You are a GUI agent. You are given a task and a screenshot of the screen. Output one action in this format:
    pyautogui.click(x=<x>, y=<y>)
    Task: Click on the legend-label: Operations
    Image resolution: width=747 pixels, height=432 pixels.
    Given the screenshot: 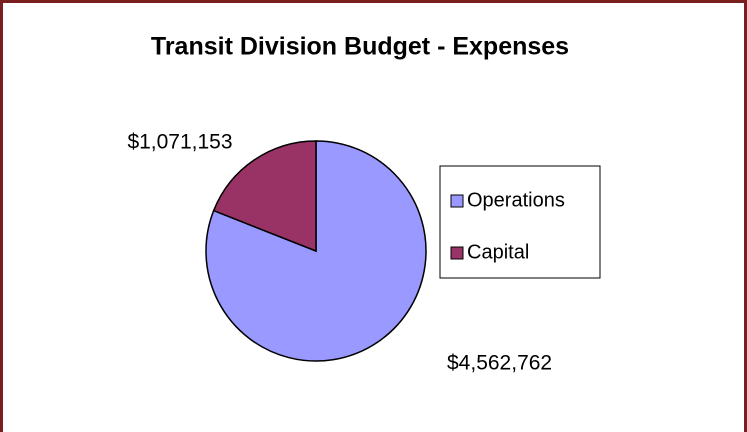 What is the action you would take?
    pyautogui.click(x=516, y=200)
    